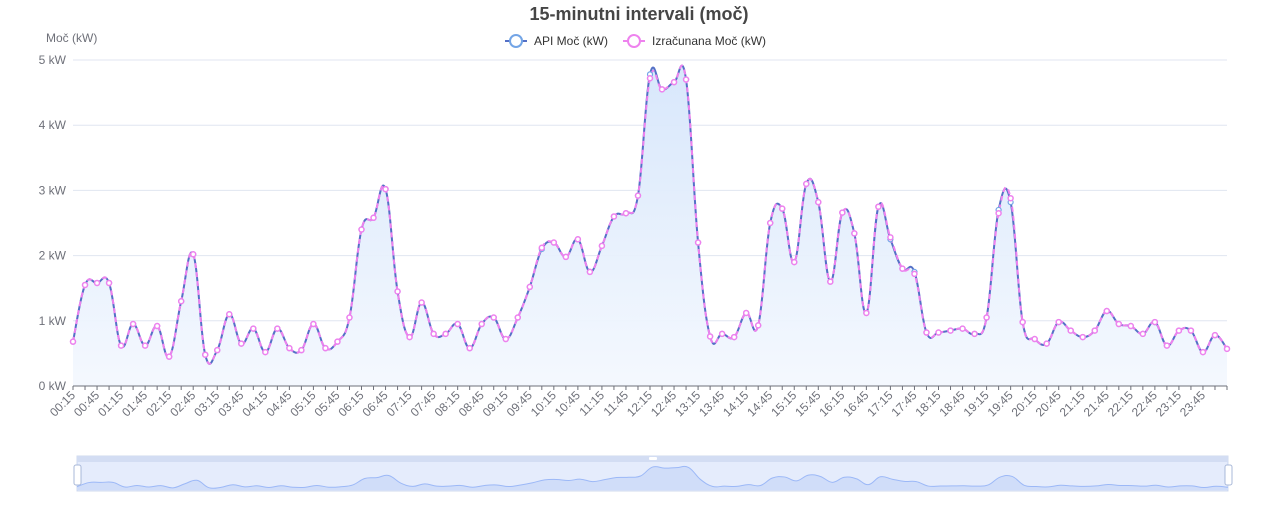  What do you see at coordinates (556, 41) in the screenshot?
I see `legend-item-api: API Moč (kW)` at bounding box center [556, 41].